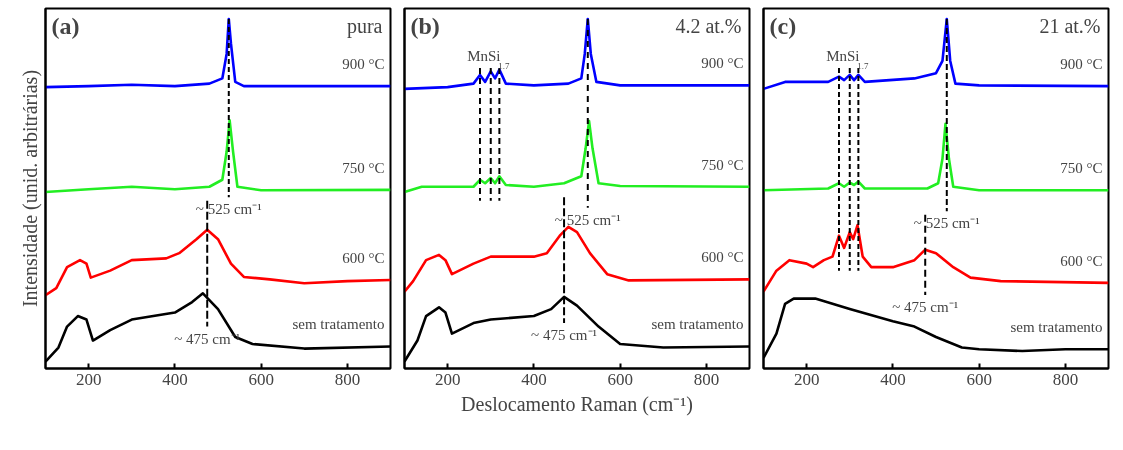  What do you see at coordinates (783, 25) in the screenshot?
I see `annotation: (c)` at bounding box center [783, 25].